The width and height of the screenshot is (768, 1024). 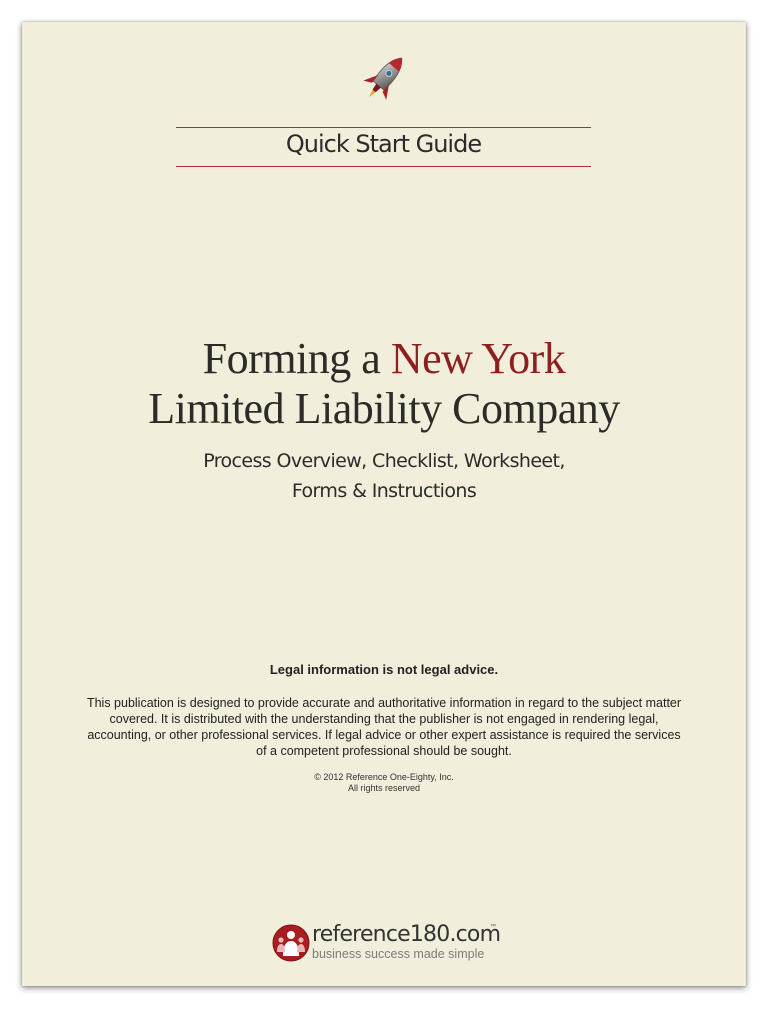 What do you see at coordinates (406, 934) in the screenshot?
I see `logo-wordmark: reference180.com` at bounding box center [406, 934].